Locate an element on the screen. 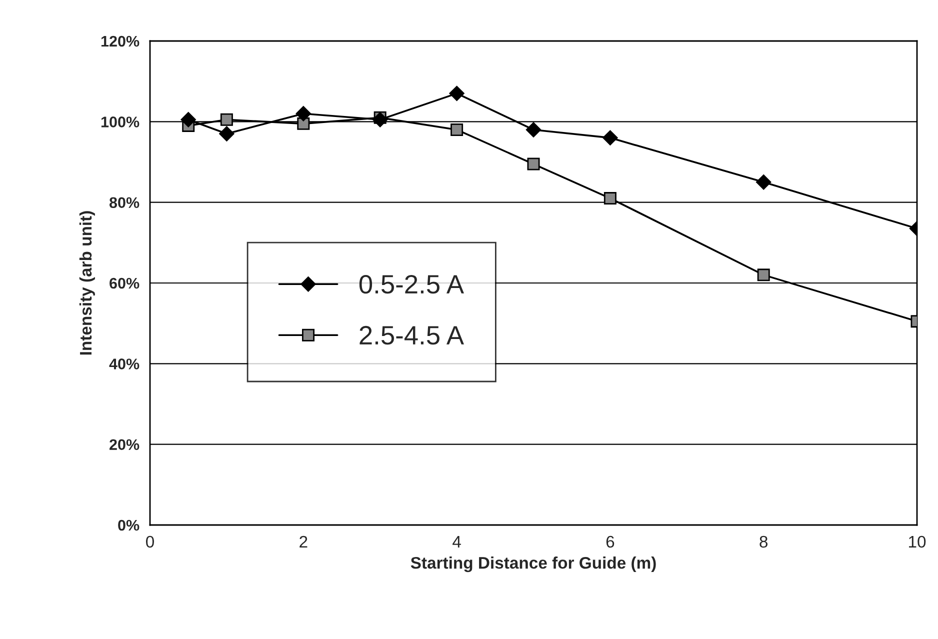  x-tick-label: 0 is located at coordinates (150, 542).